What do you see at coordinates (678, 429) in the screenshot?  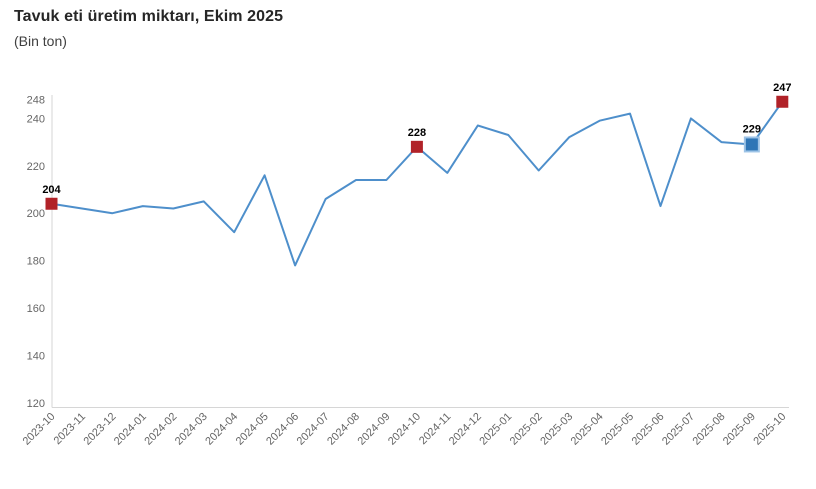 I see `x-tick-label: 2025-07` at bounding box center [678, 429].